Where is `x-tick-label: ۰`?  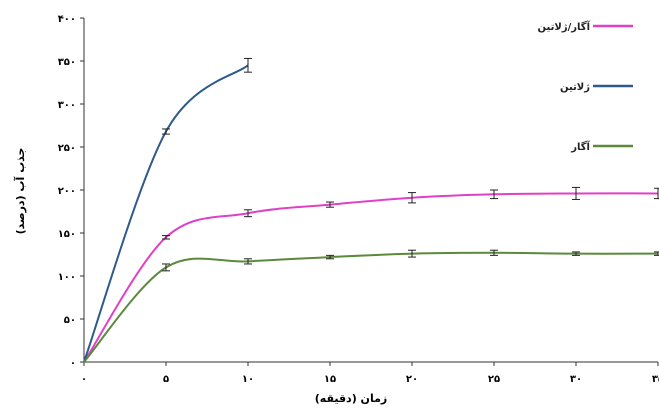
x-tick-label: ۰ is located at coordinates (84, 379).